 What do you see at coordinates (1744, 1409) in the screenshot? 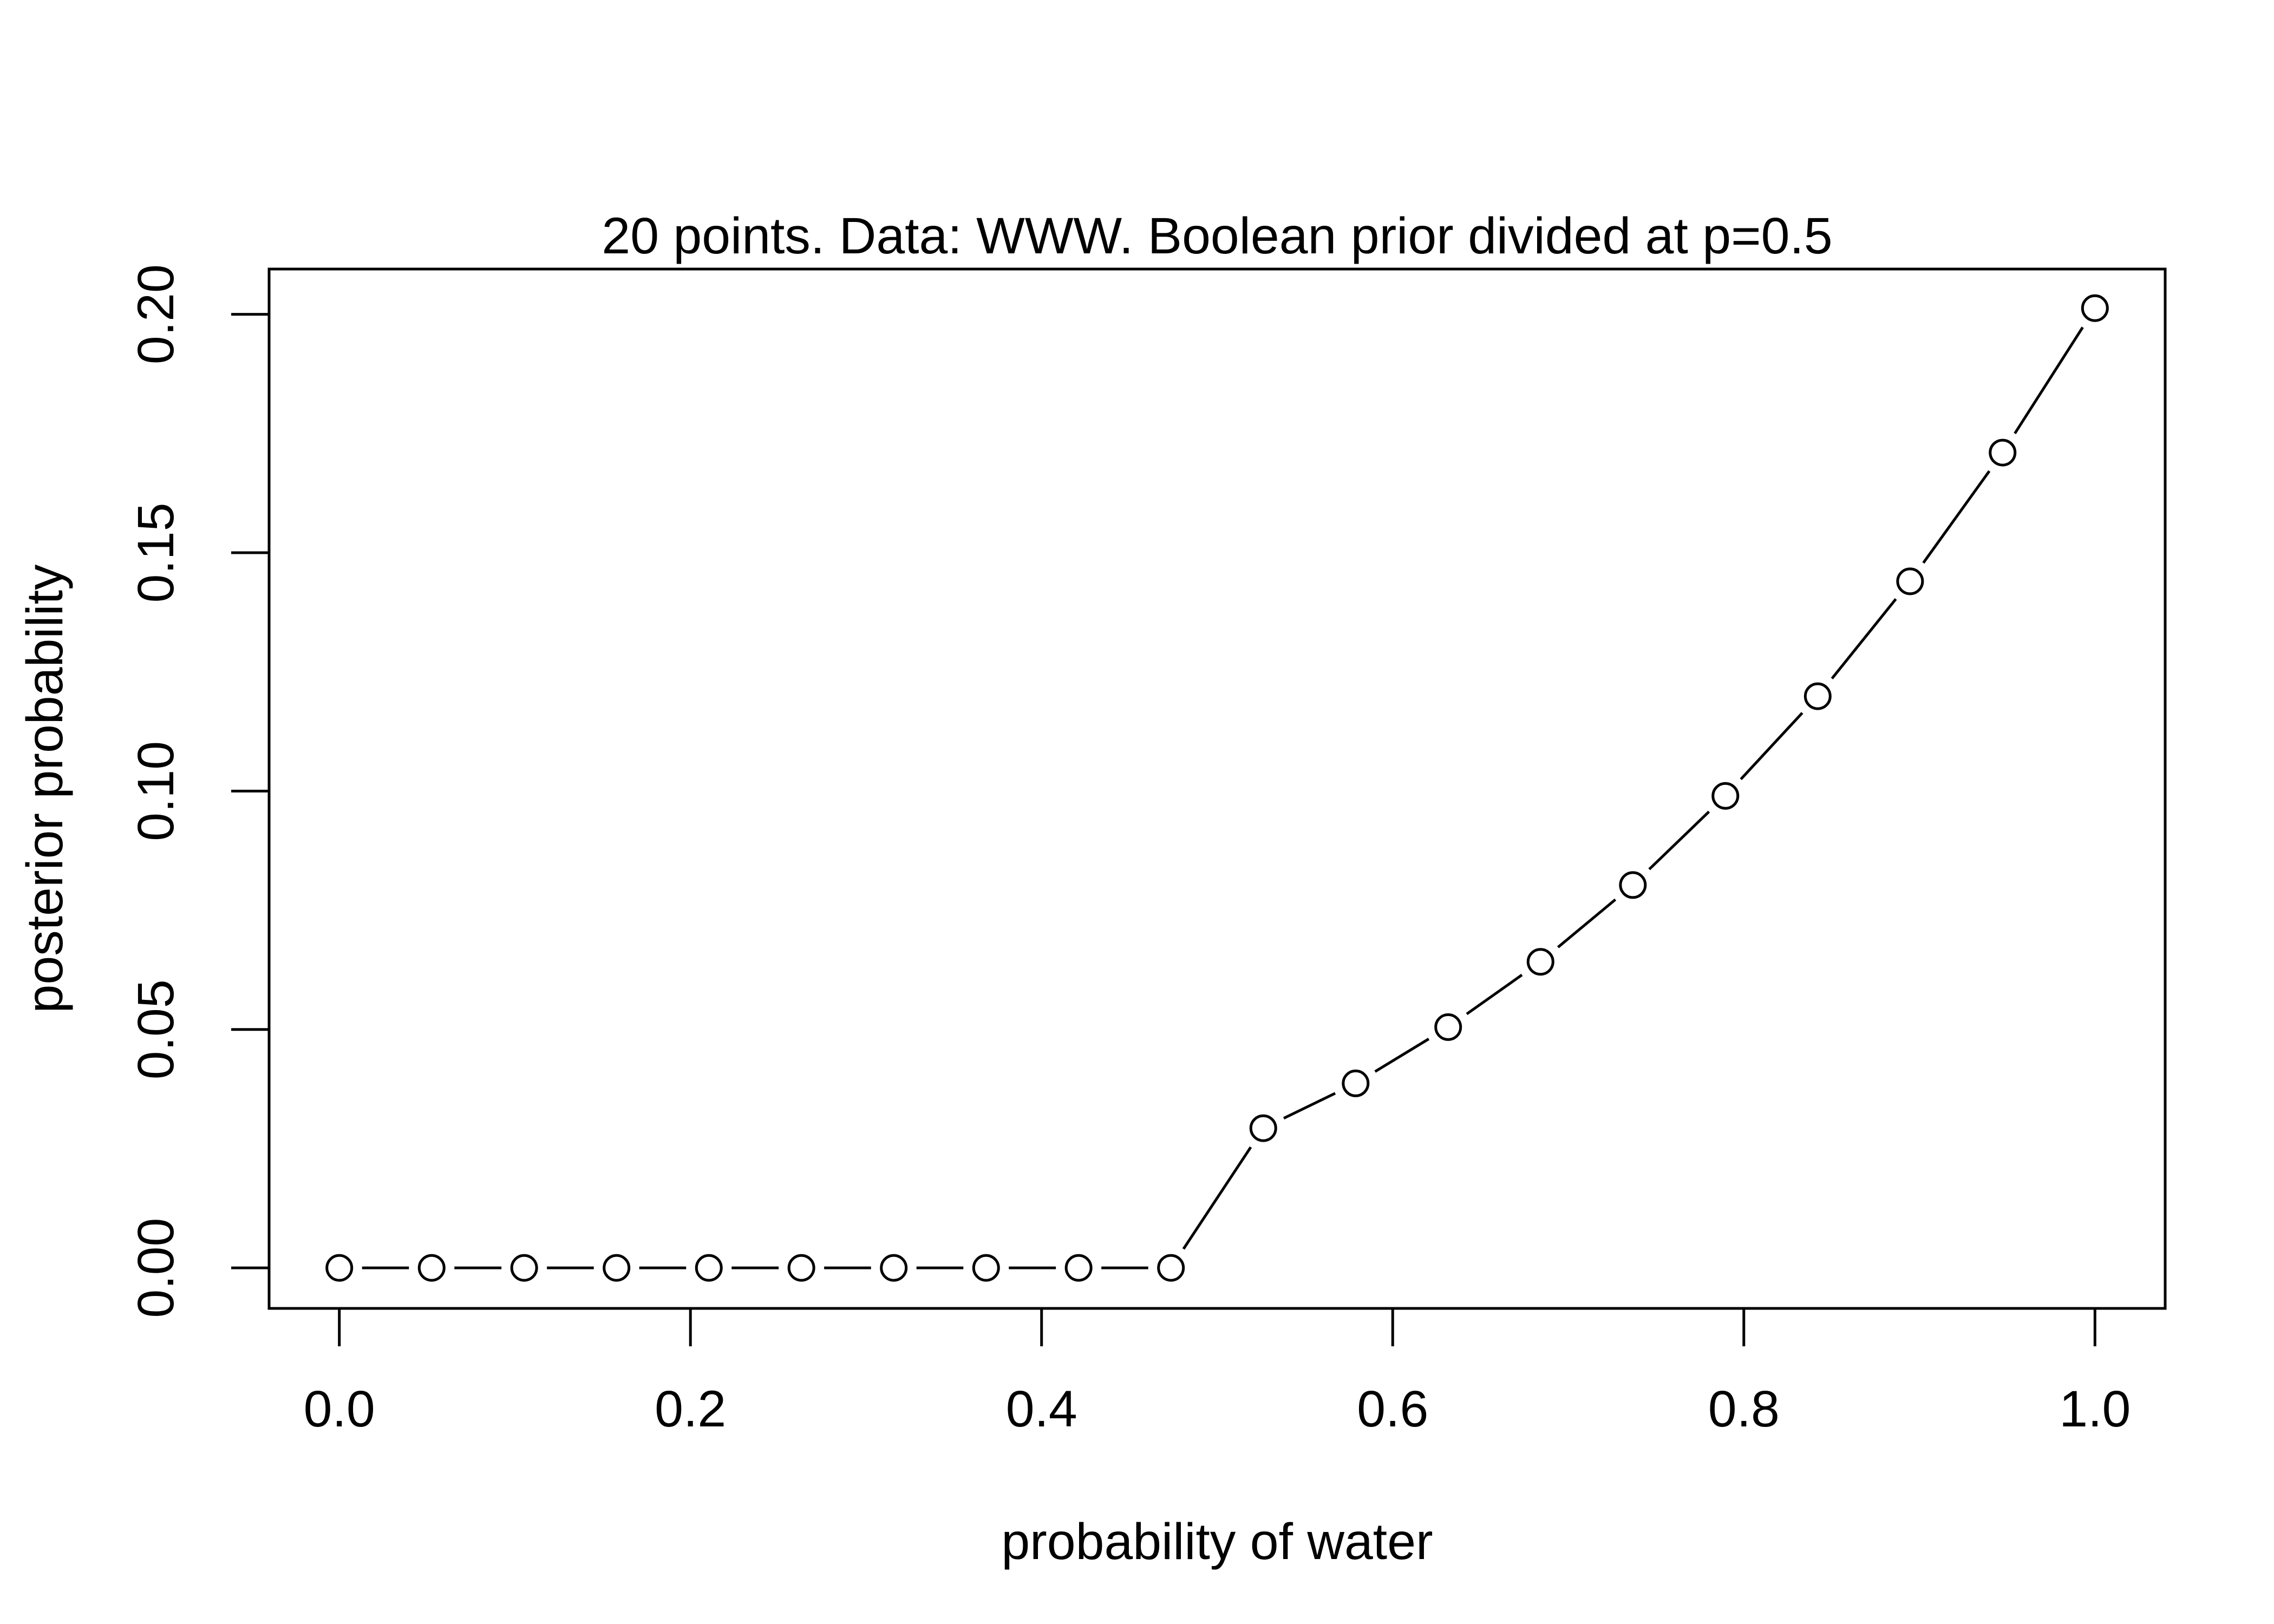
I see `x-tick-label: 0.8` at bounding box center [1744, 1409].